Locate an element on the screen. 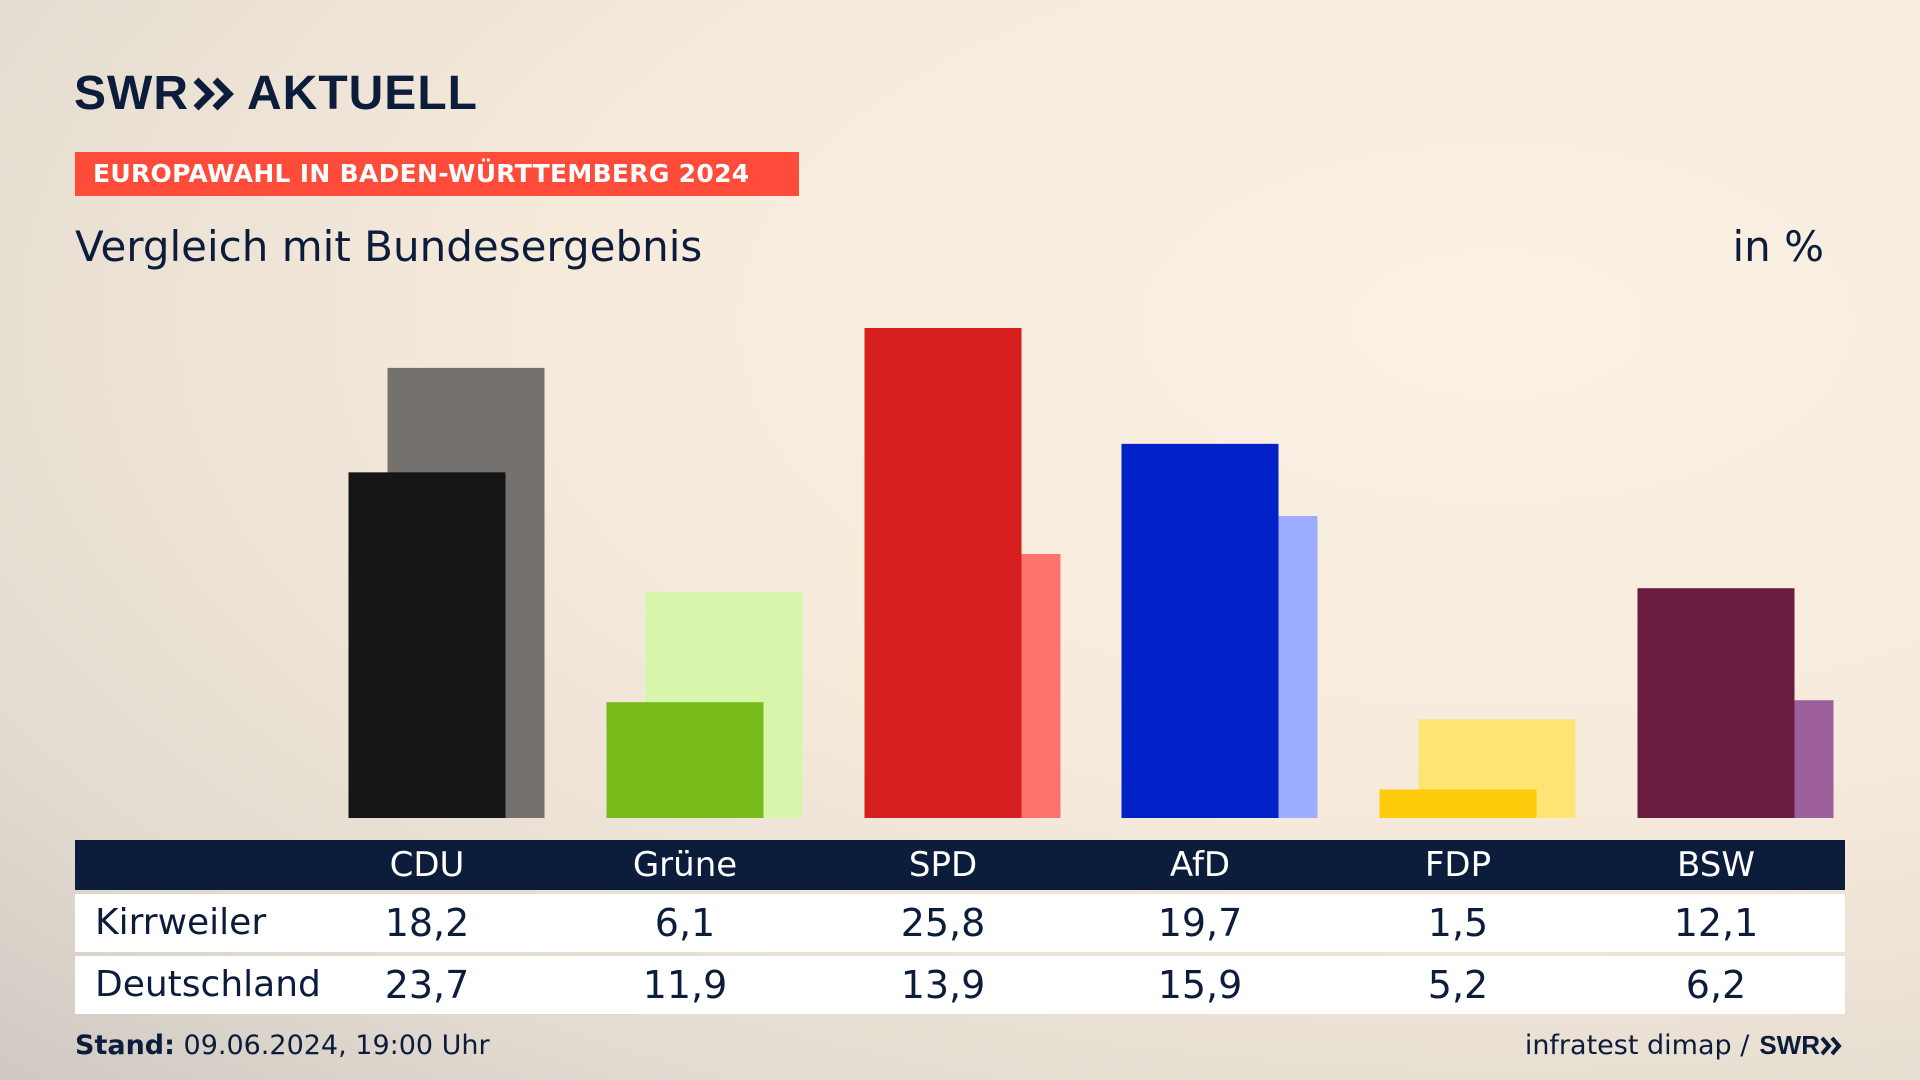  table-cell: 13,9 is located at coordinates (943, 985).